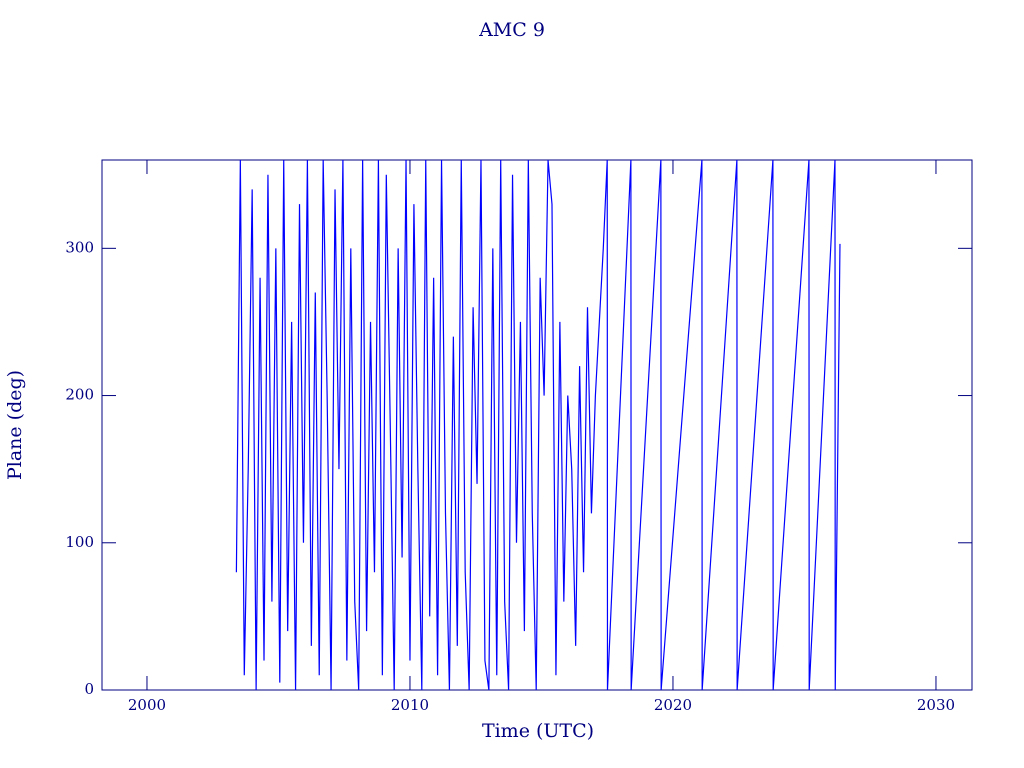  Describe the element at coordinates (79, 247) in the screenshot. I see `y-tick-label: 300` at that location.